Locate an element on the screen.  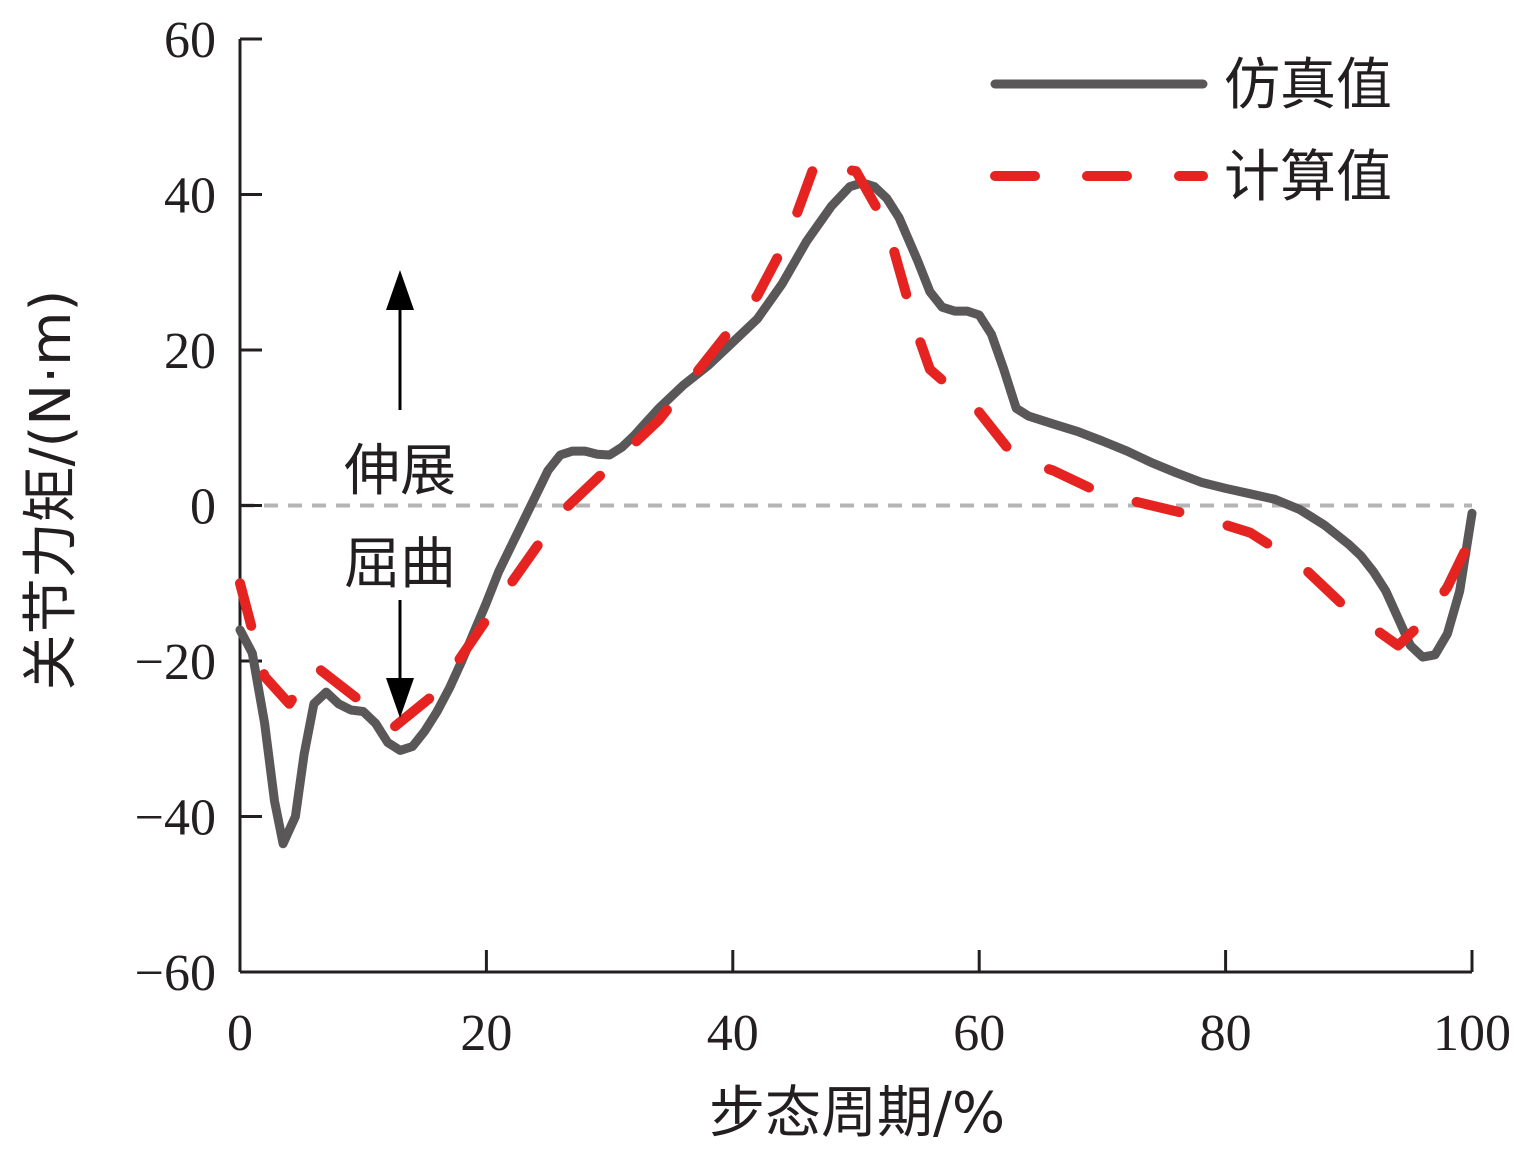
x-axis-ticks: 0 20 40 60 80 100 is located at coordinates (869, 1006).